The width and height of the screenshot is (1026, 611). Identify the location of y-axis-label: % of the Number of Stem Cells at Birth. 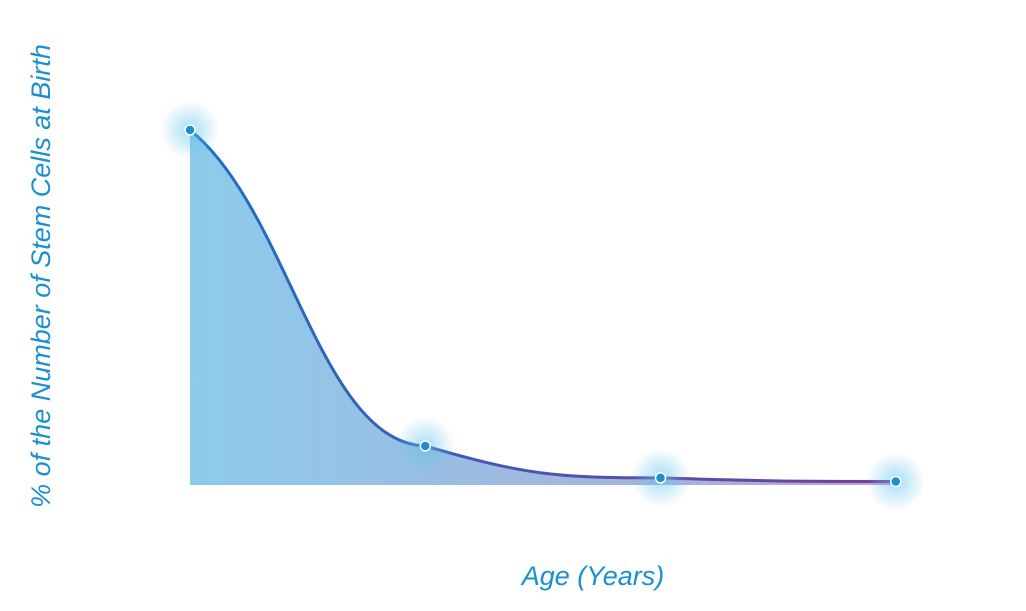
(41, 276).